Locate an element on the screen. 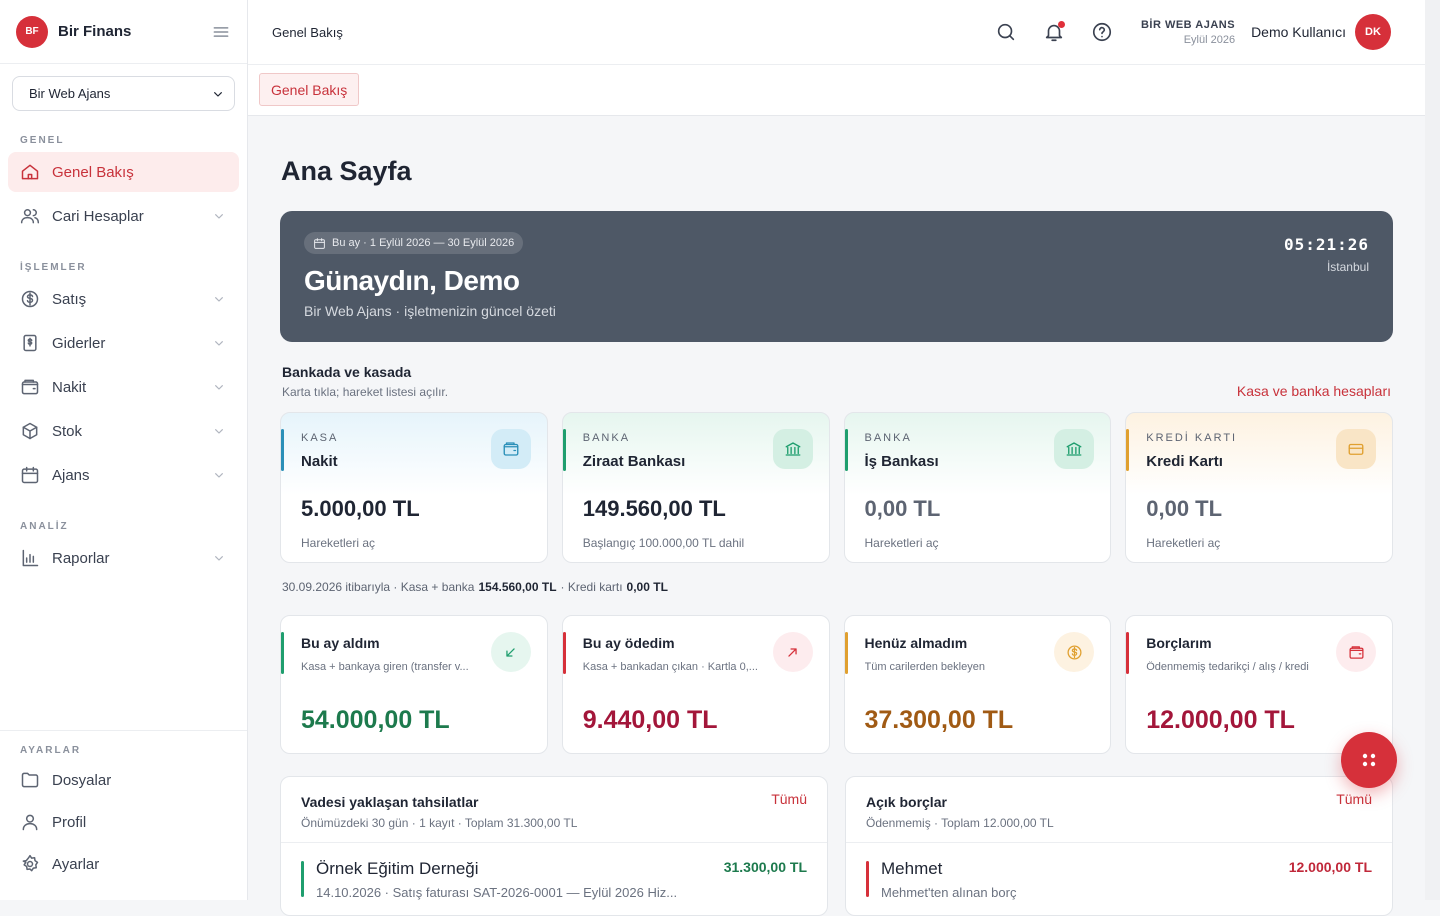  greeting: Günaydın, Demo is located at coordinates (412, 280).